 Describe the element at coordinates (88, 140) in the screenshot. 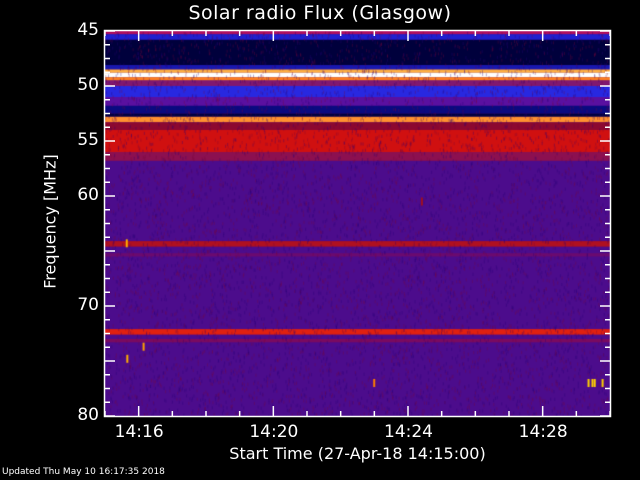

I see `y-tick-label: 55` at that location.